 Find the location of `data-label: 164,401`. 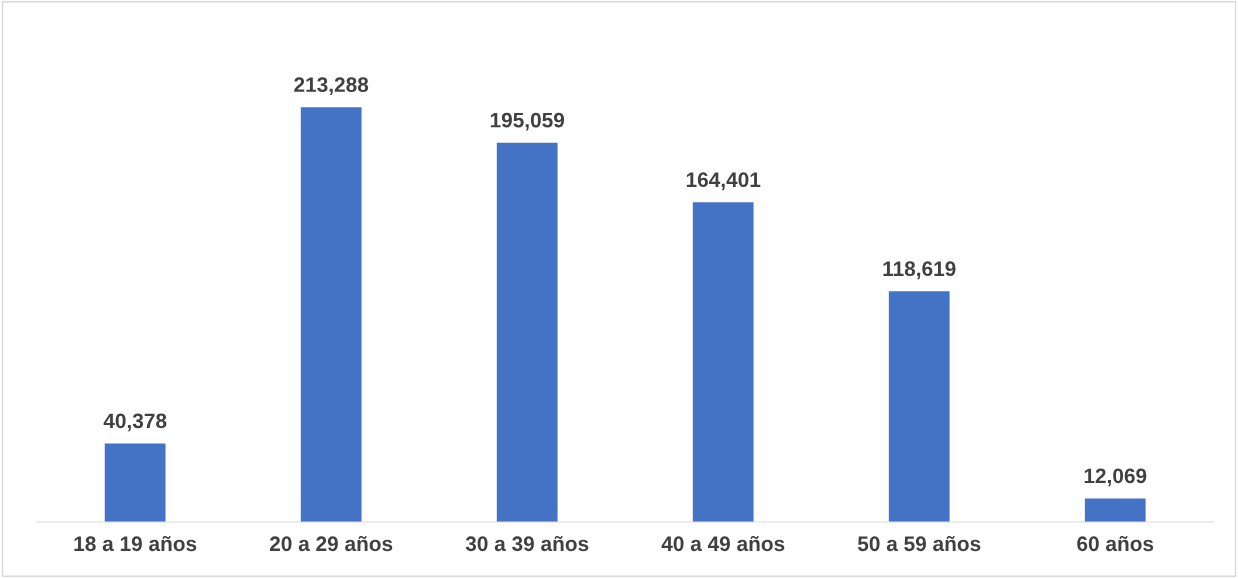

data-label: 164,401 is located at coordinates (723, 181).